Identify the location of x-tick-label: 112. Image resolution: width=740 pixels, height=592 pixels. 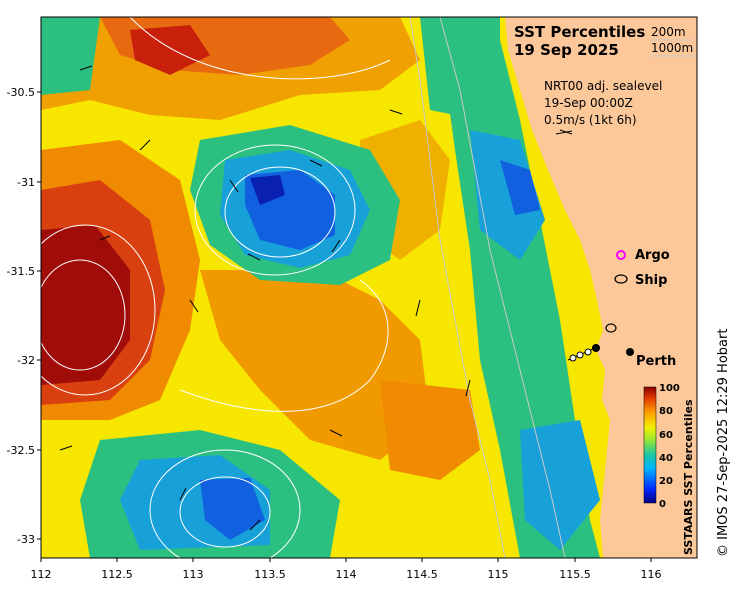
(41, 574).